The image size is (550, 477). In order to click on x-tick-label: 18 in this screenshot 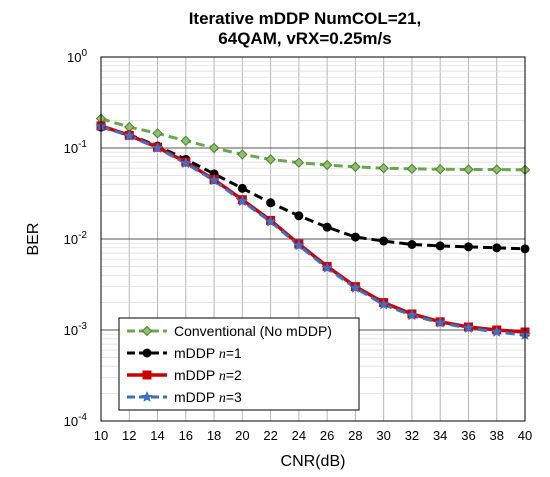, I will do `click(214, 435)`.